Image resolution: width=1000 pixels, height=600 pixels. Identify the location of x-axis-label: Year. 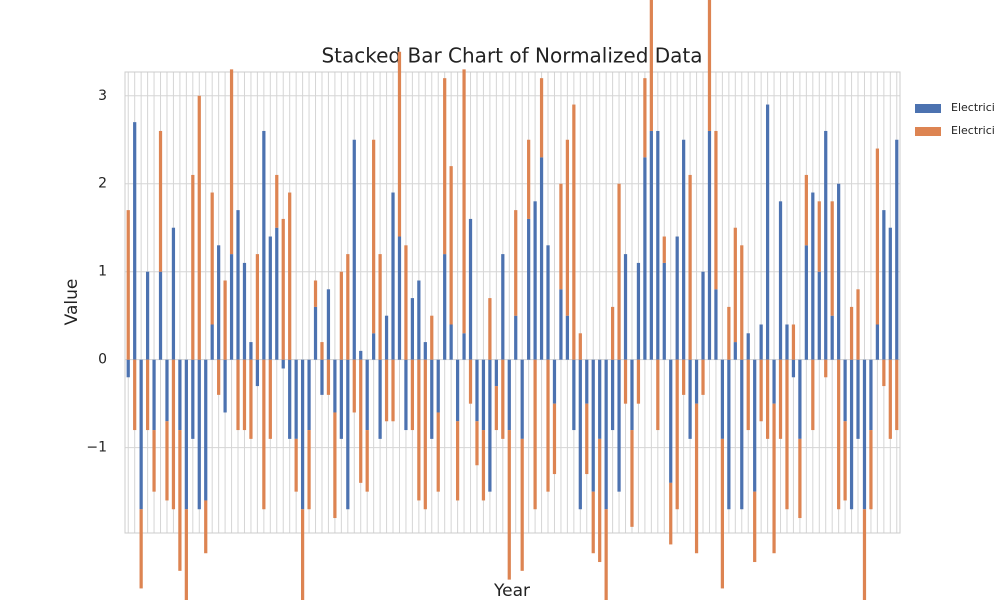
(511, 590).